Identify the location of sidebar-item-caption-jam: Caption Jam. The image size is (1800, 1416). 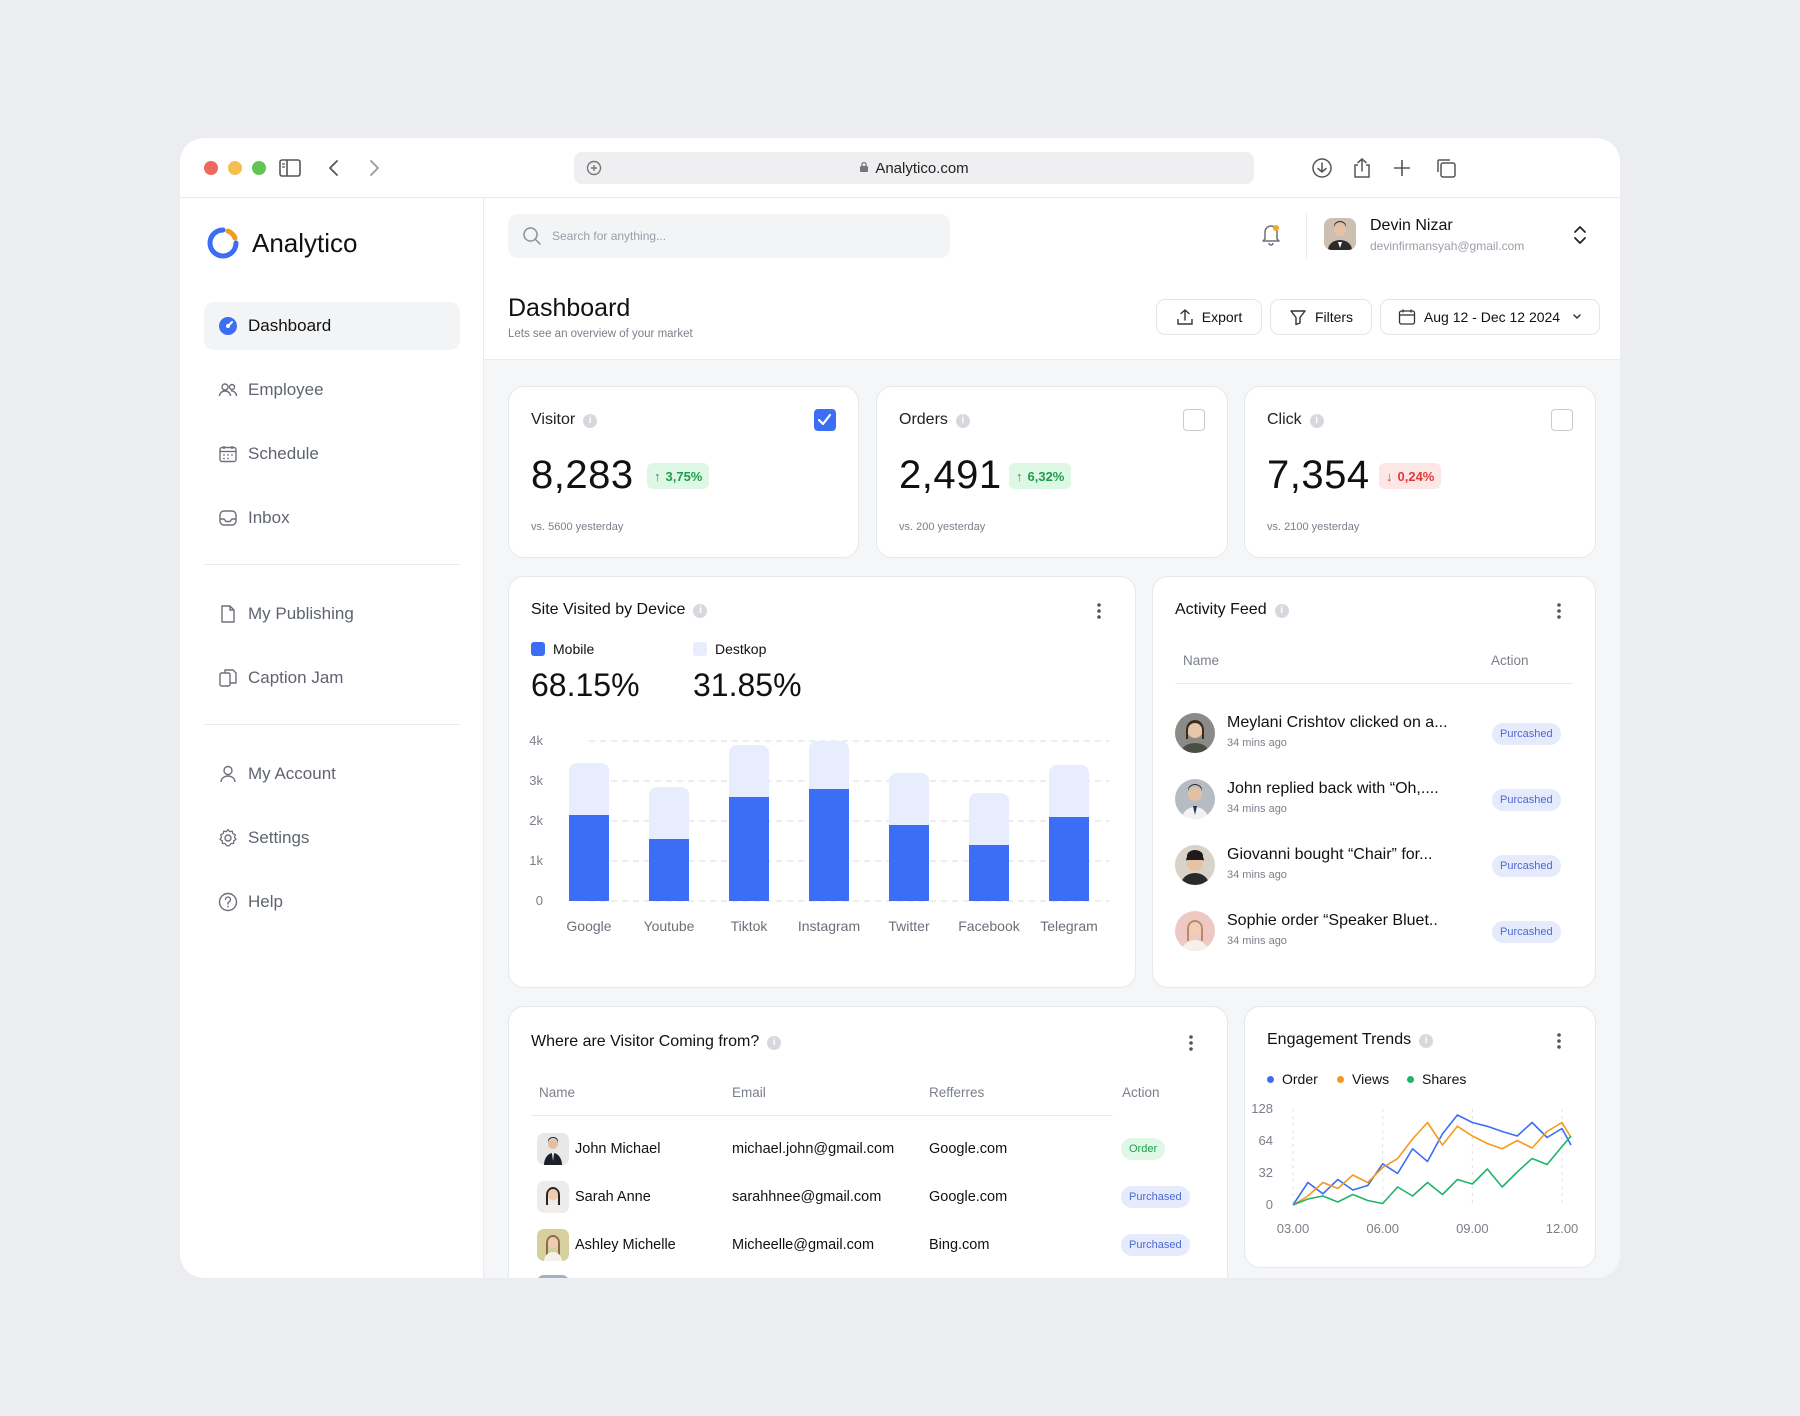
(332, 678).